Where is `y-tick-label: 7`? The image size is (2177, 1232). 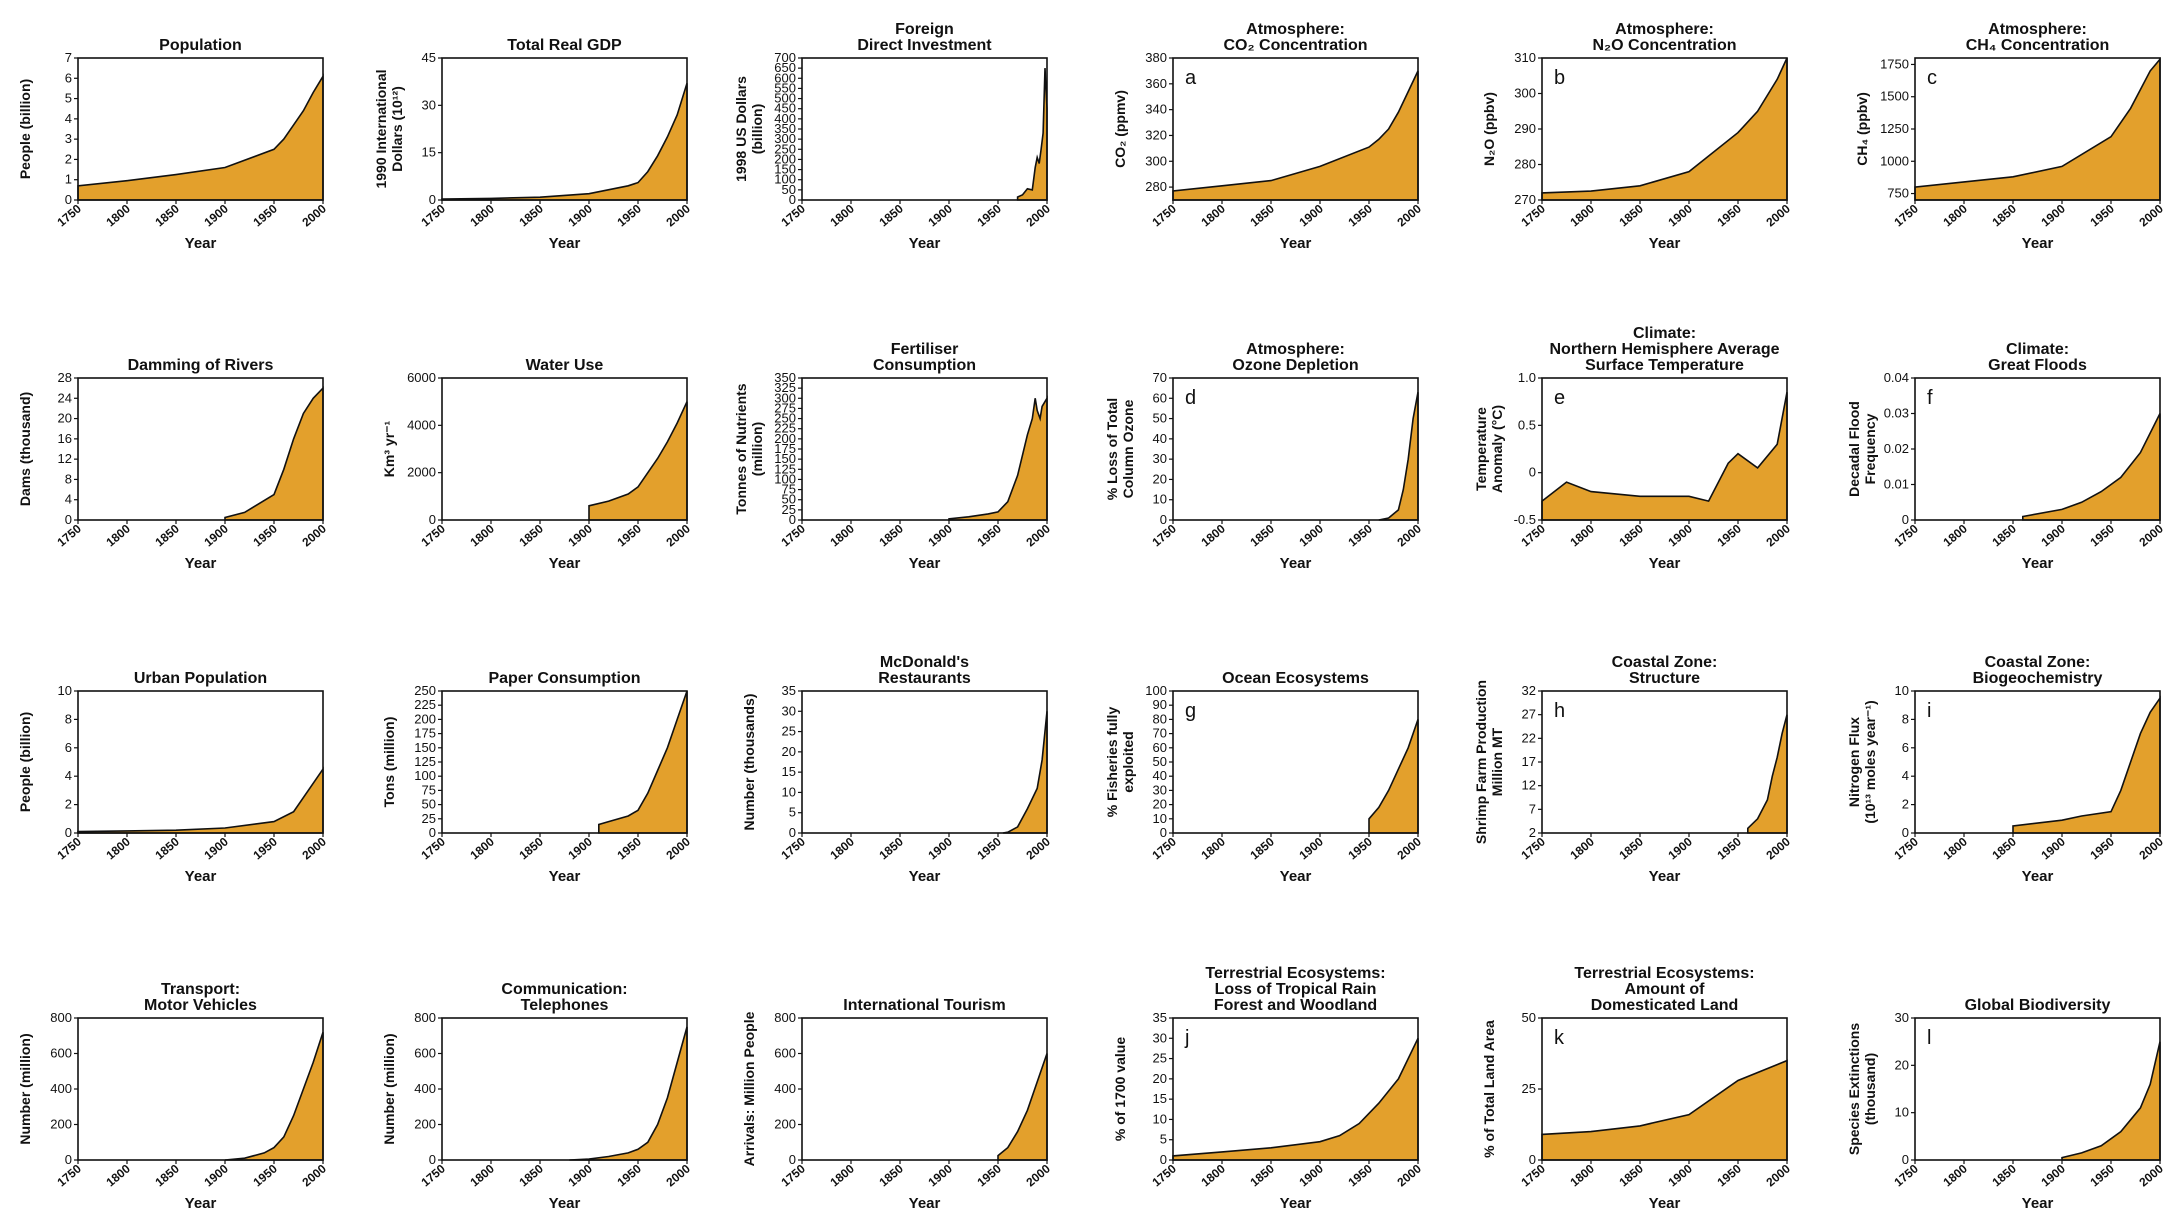
y-tick-label: 7 is located at coordinates (1532, 808).